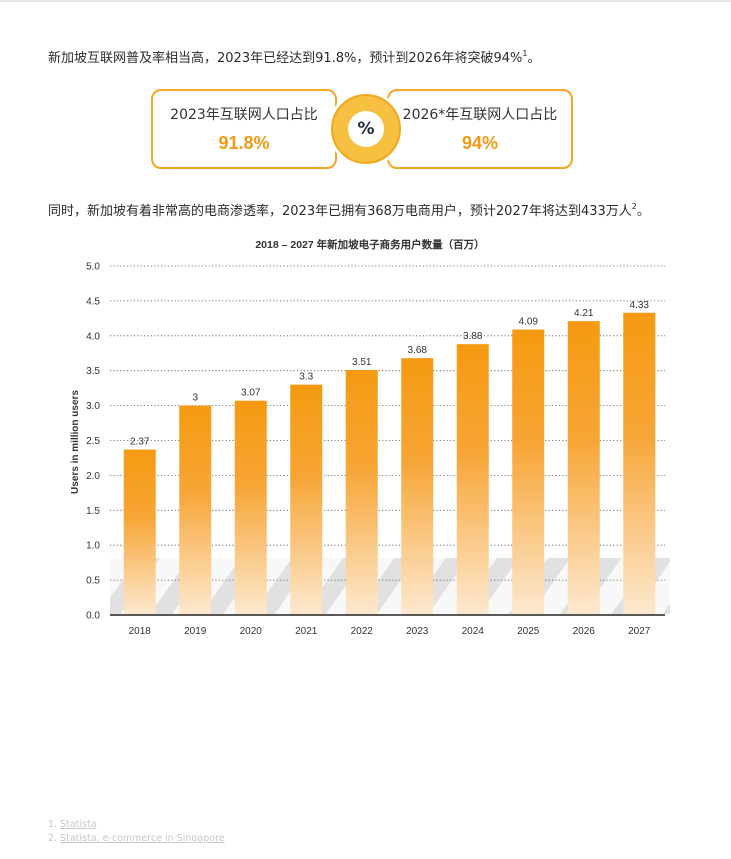  What do you see at coordinates (195, 631) in the screenshot?
I see `x-tick-label: 2019` at bounding box center [195, 631].